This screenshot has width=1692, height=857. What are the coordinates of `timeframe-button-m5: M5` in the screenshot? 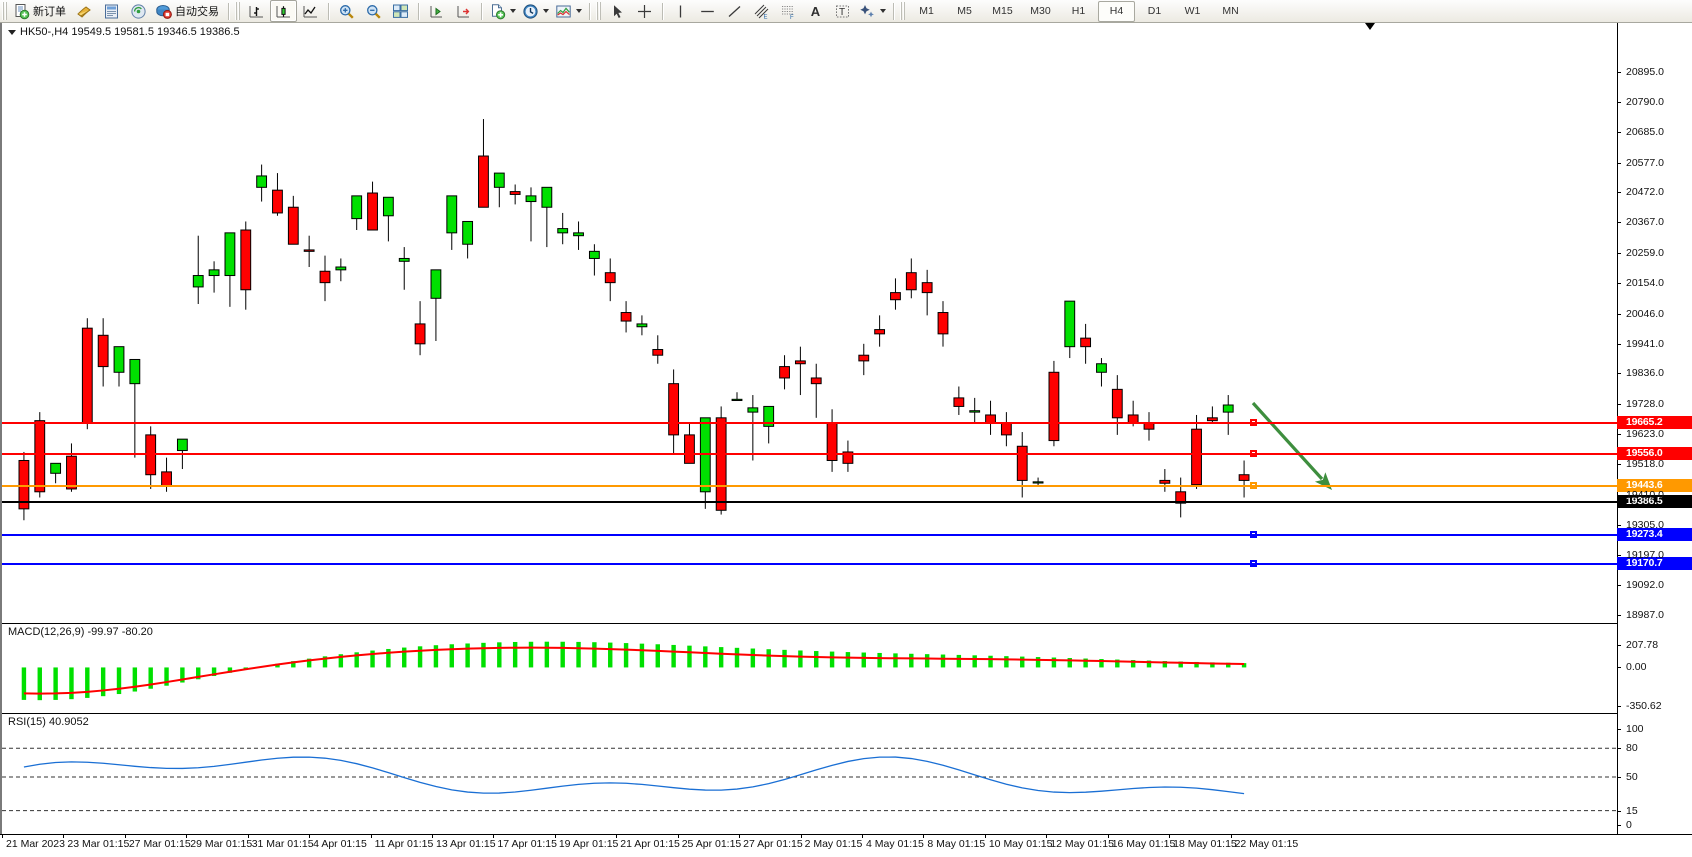 It's located at (964, 11).